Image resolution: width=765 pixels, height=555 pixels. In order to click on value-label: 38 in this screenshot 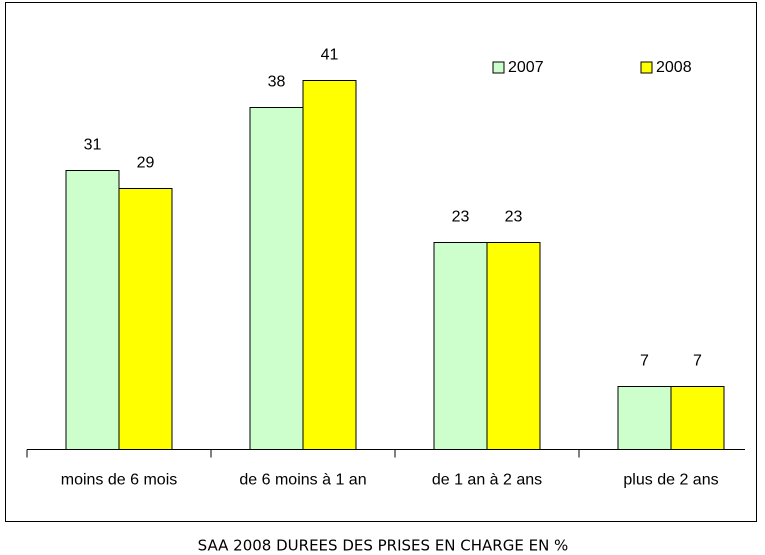, I will do `click(277, 82)`.